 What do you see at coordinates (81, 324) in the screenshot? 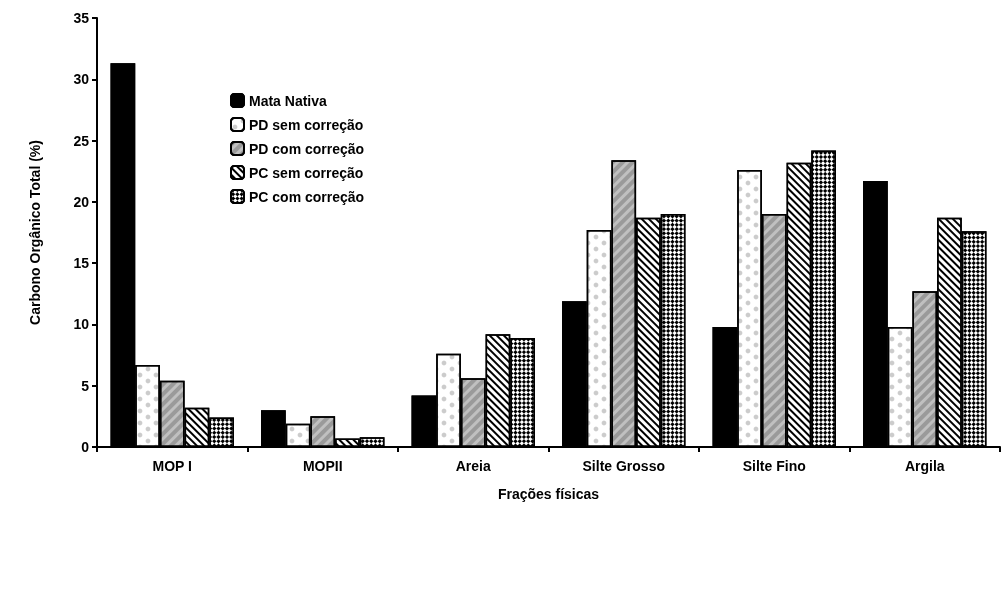
I see `y-tick-label: 10` at bounding box center [81, 324].